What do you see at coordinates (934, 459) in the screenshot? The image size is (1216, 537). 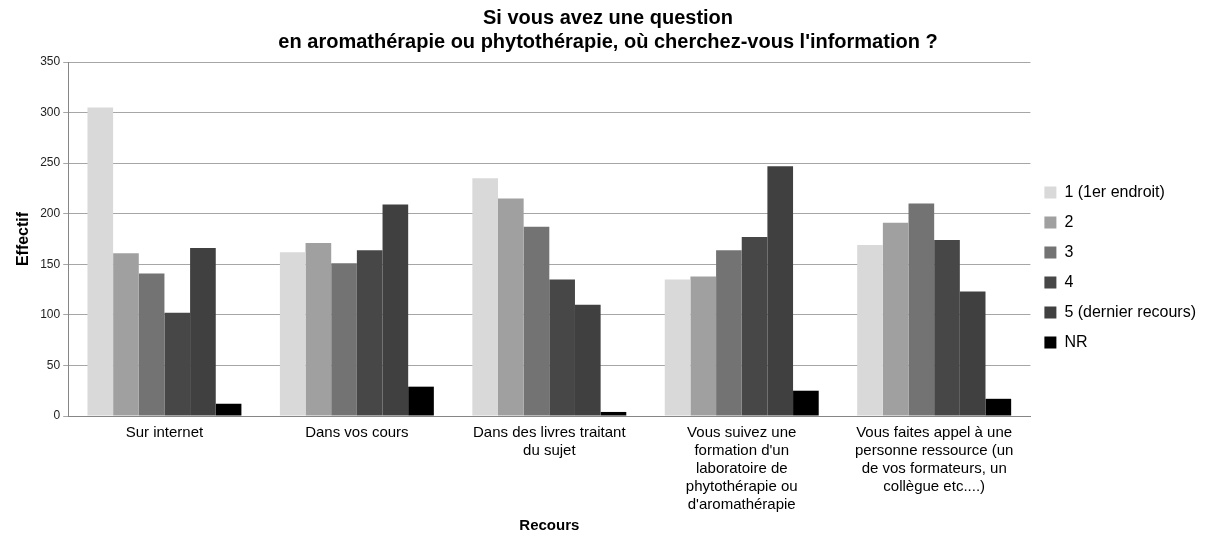 I see `x-tick-label: Vous faites appel à une personne ressource (un de vos formateurs, un collègue etc....)` at bounding box center [934, 459].